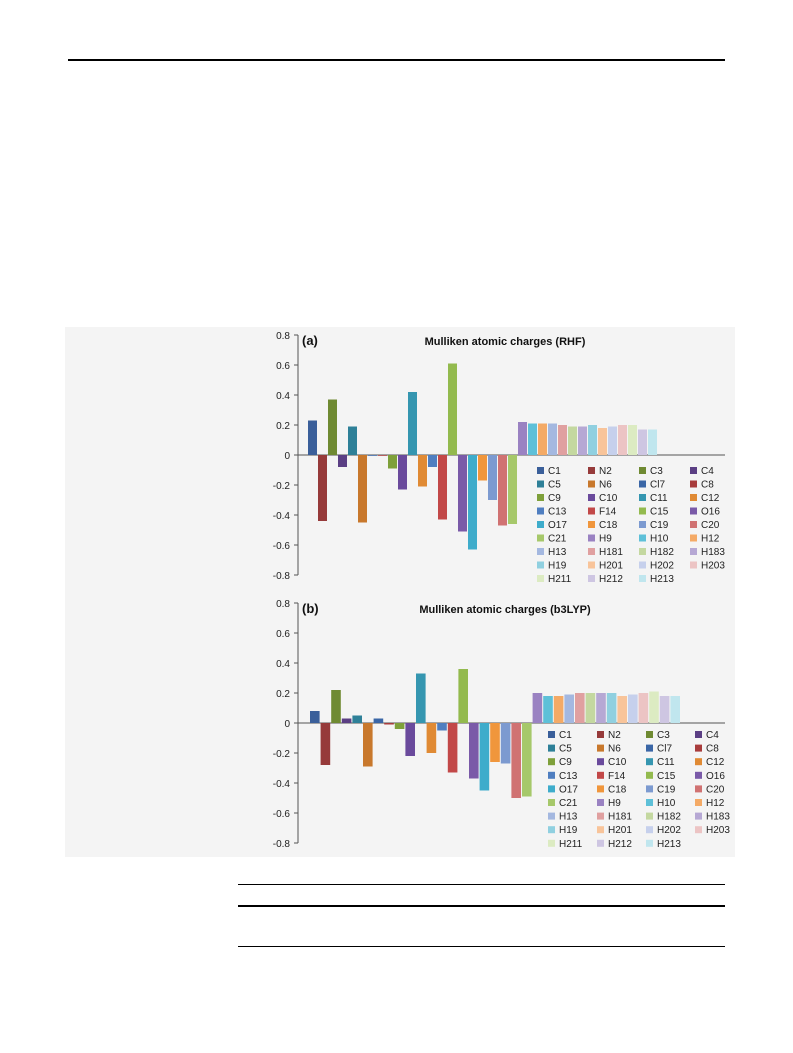 The width and height of the screenshot is (793, 1053). Describe the element at coordinates (614, 749) in the screenshot. I see `legend-label: N6` at that location.